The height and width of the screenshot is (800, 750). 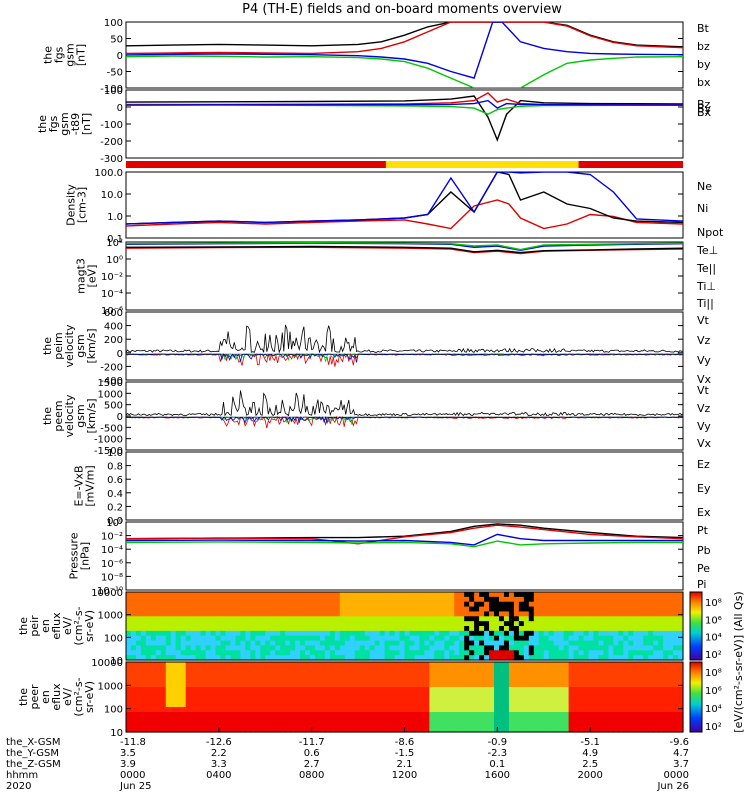 What do you see at coordinates (590, 753) in the screenshot?
I see `ephemeris-value: 4.9` at bounding box center [590, 753].